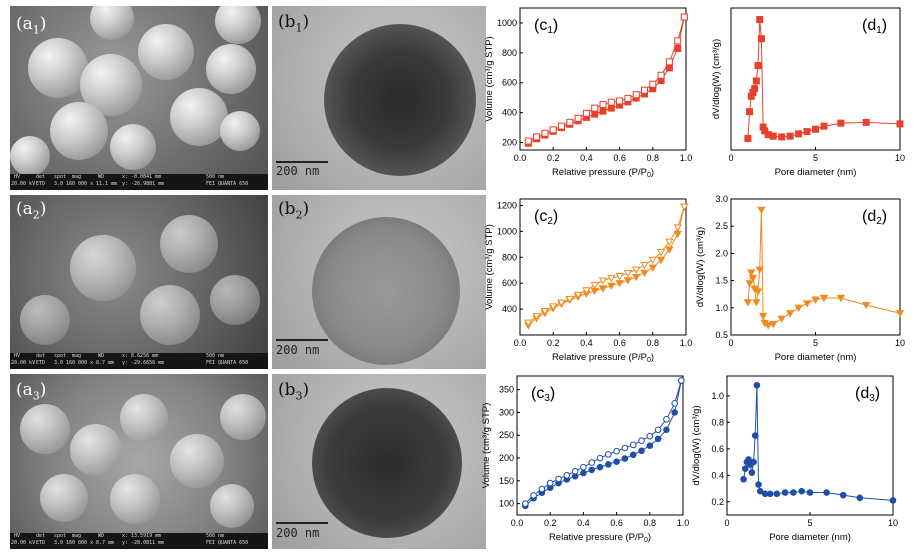 The height and width of the screenshot is (556, 921). Describe the element at coordinates (809, 523) in the screenshot. I see `x-tick-label: 5` at that location.